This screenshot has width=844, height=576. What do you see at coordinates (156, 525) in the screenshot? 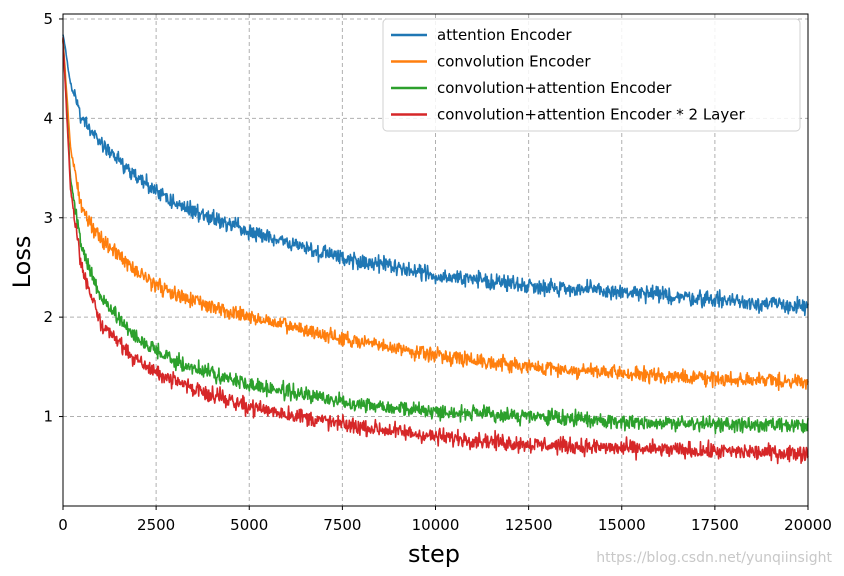
I see `x-tick-label: 2500` at bounding box center [156, 525].